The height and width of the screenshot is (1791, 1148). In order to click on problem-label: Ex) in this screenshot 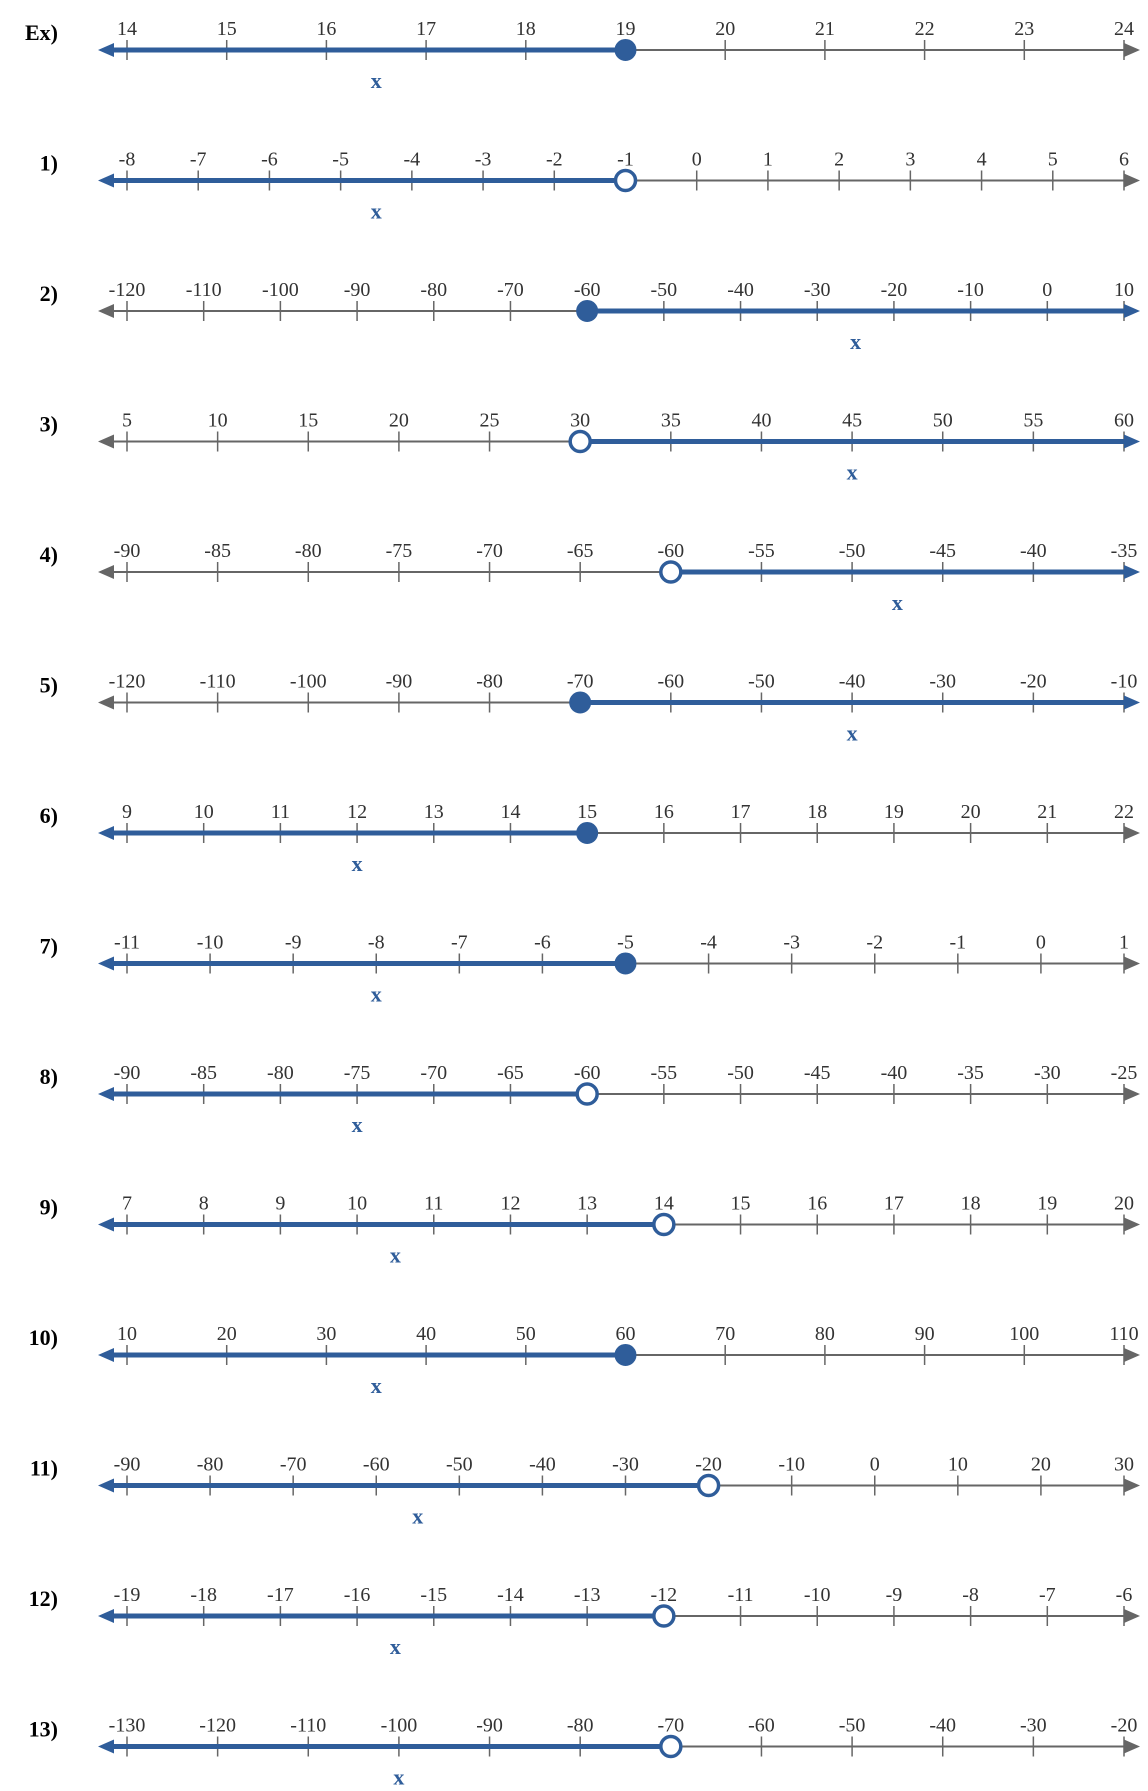, I will do `click(41, 32)`.